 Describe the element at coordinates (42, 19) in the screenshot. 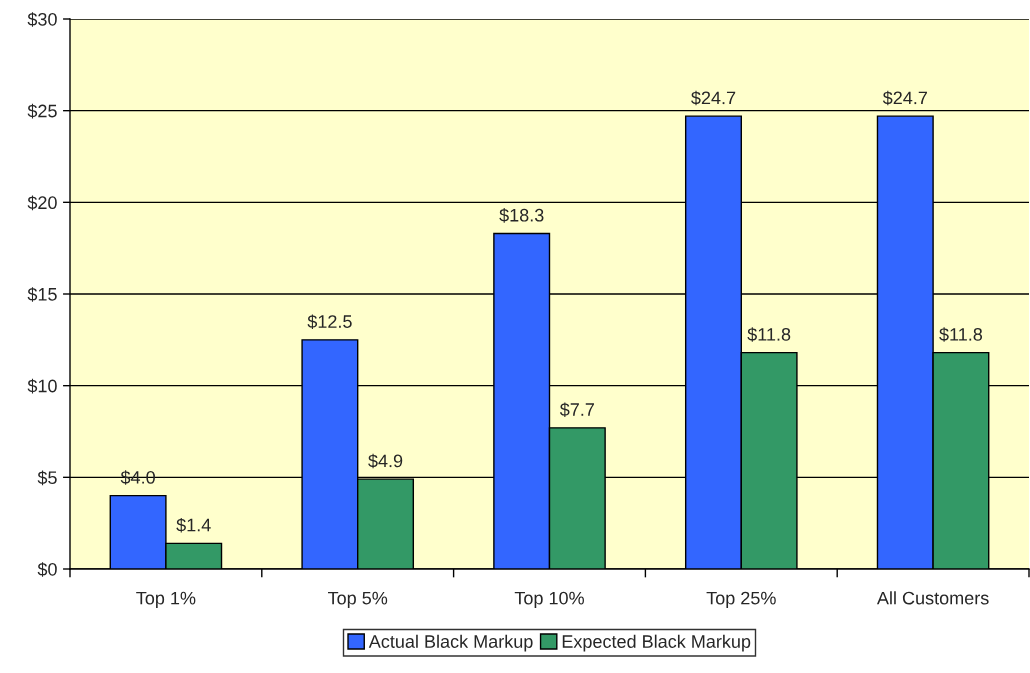

I see `y-tick-label: $30` at that location.